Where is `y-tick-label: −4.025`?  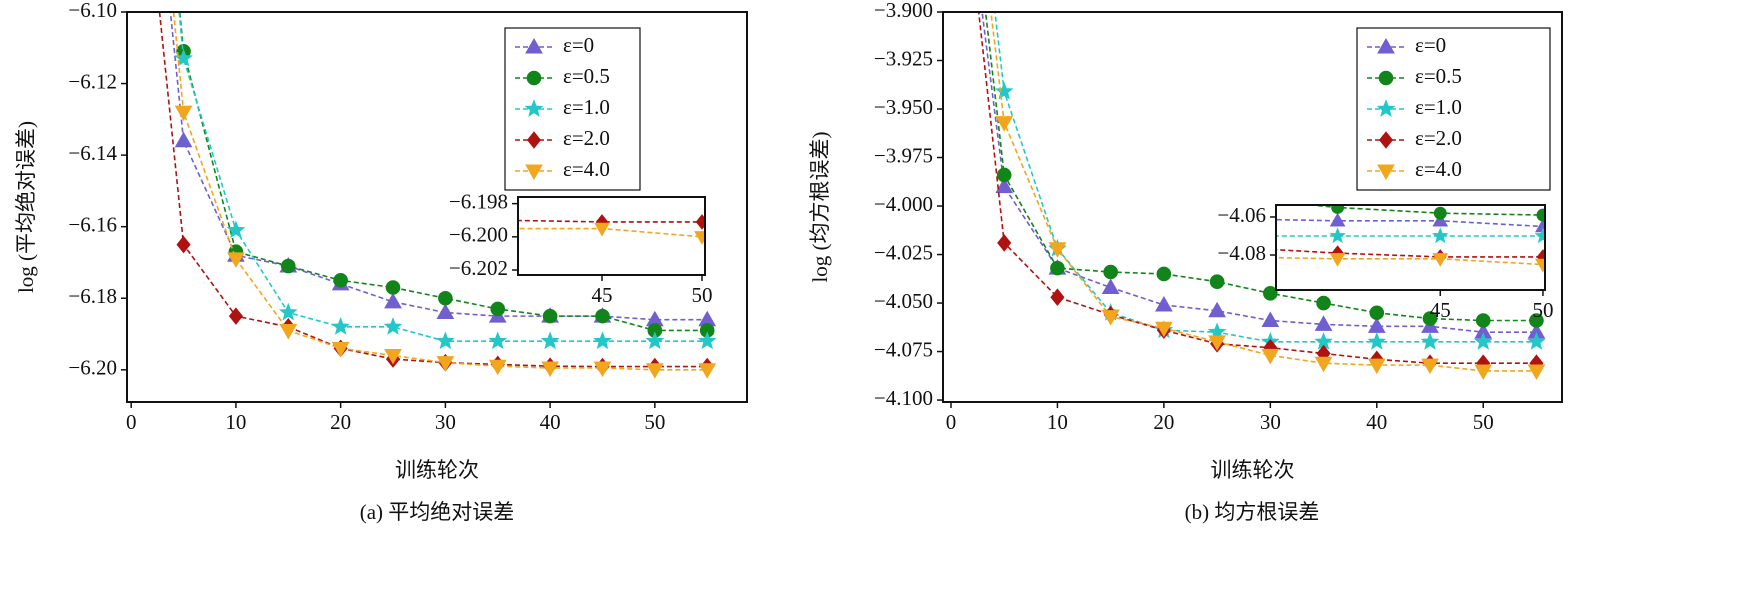
y-tick-label: −4.025 is located at coordinates (903, 252).